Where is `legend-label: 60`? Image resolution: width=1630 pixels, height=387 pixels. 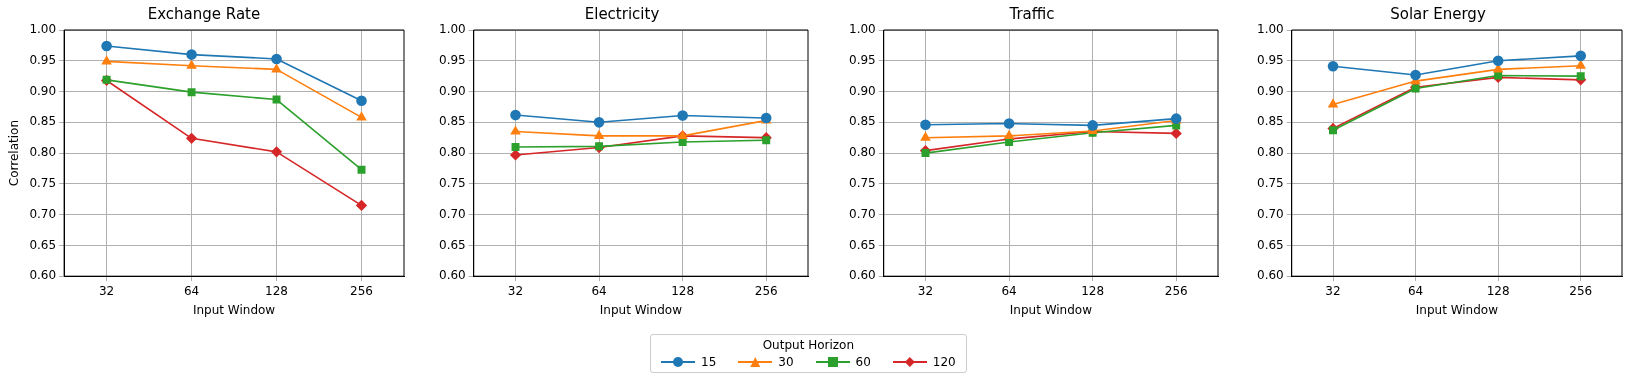
legend-label: 60 is located at coordinates (863, 362).